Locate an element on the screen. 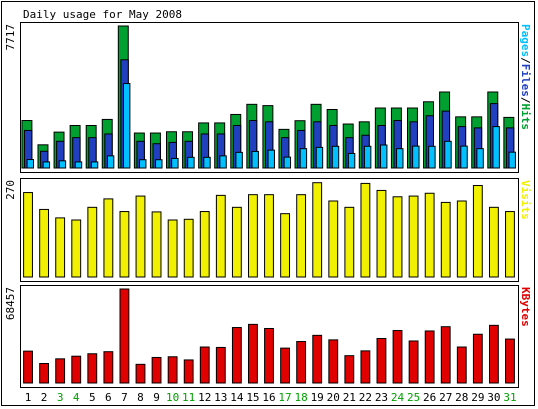  x-tick-label-14: 14 is located at coordinates (237, 397).